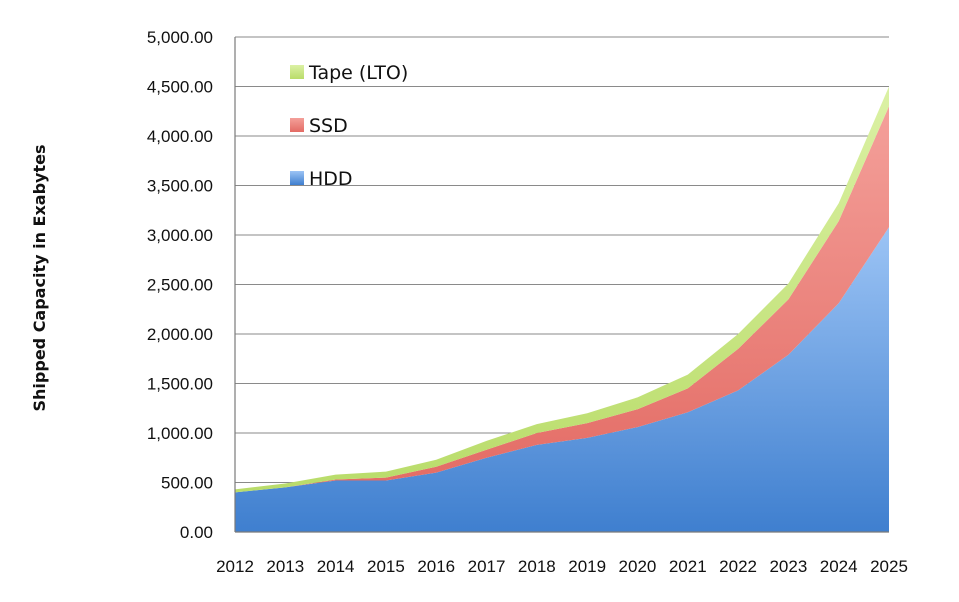 The width and height of the screenshot is (959, 602). What do you see at coordinates (487, 566) in the screenshot?
I see `x-tick-label: 2017` at bounding box center [487, 566].